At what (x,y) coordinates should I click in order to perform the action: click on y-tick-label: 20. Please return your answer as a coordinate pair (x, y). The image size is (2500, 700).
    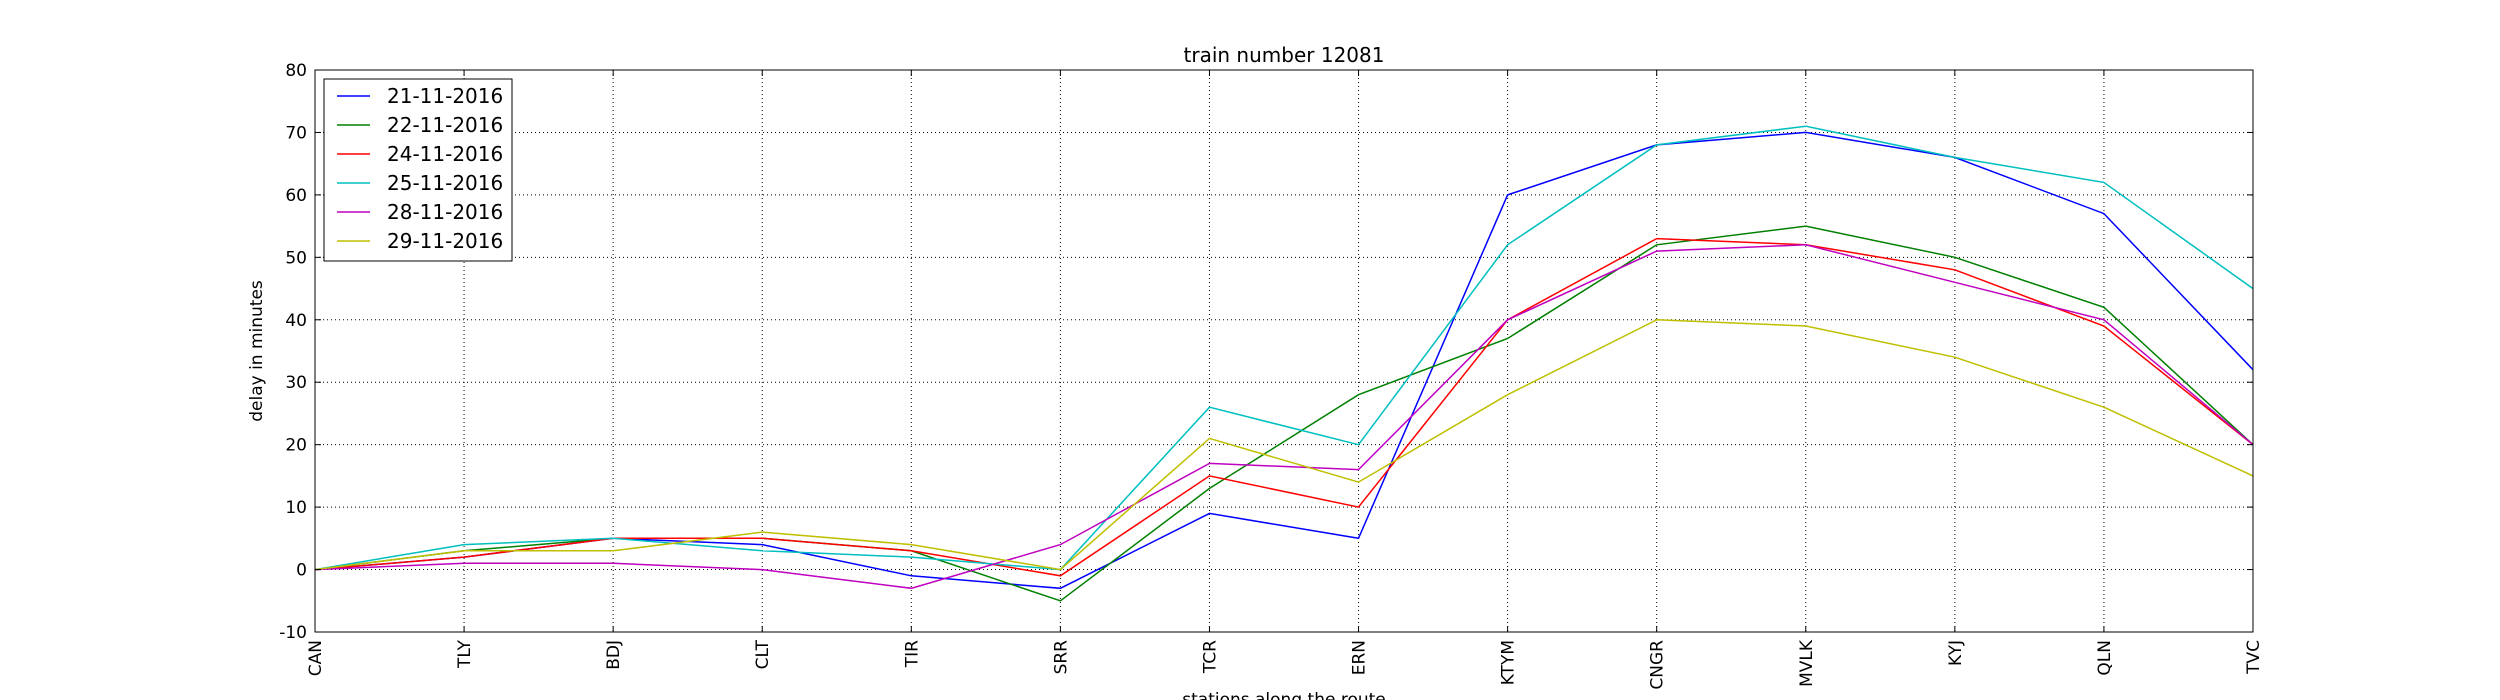
    Looking at the image, I should click on (296, 446).